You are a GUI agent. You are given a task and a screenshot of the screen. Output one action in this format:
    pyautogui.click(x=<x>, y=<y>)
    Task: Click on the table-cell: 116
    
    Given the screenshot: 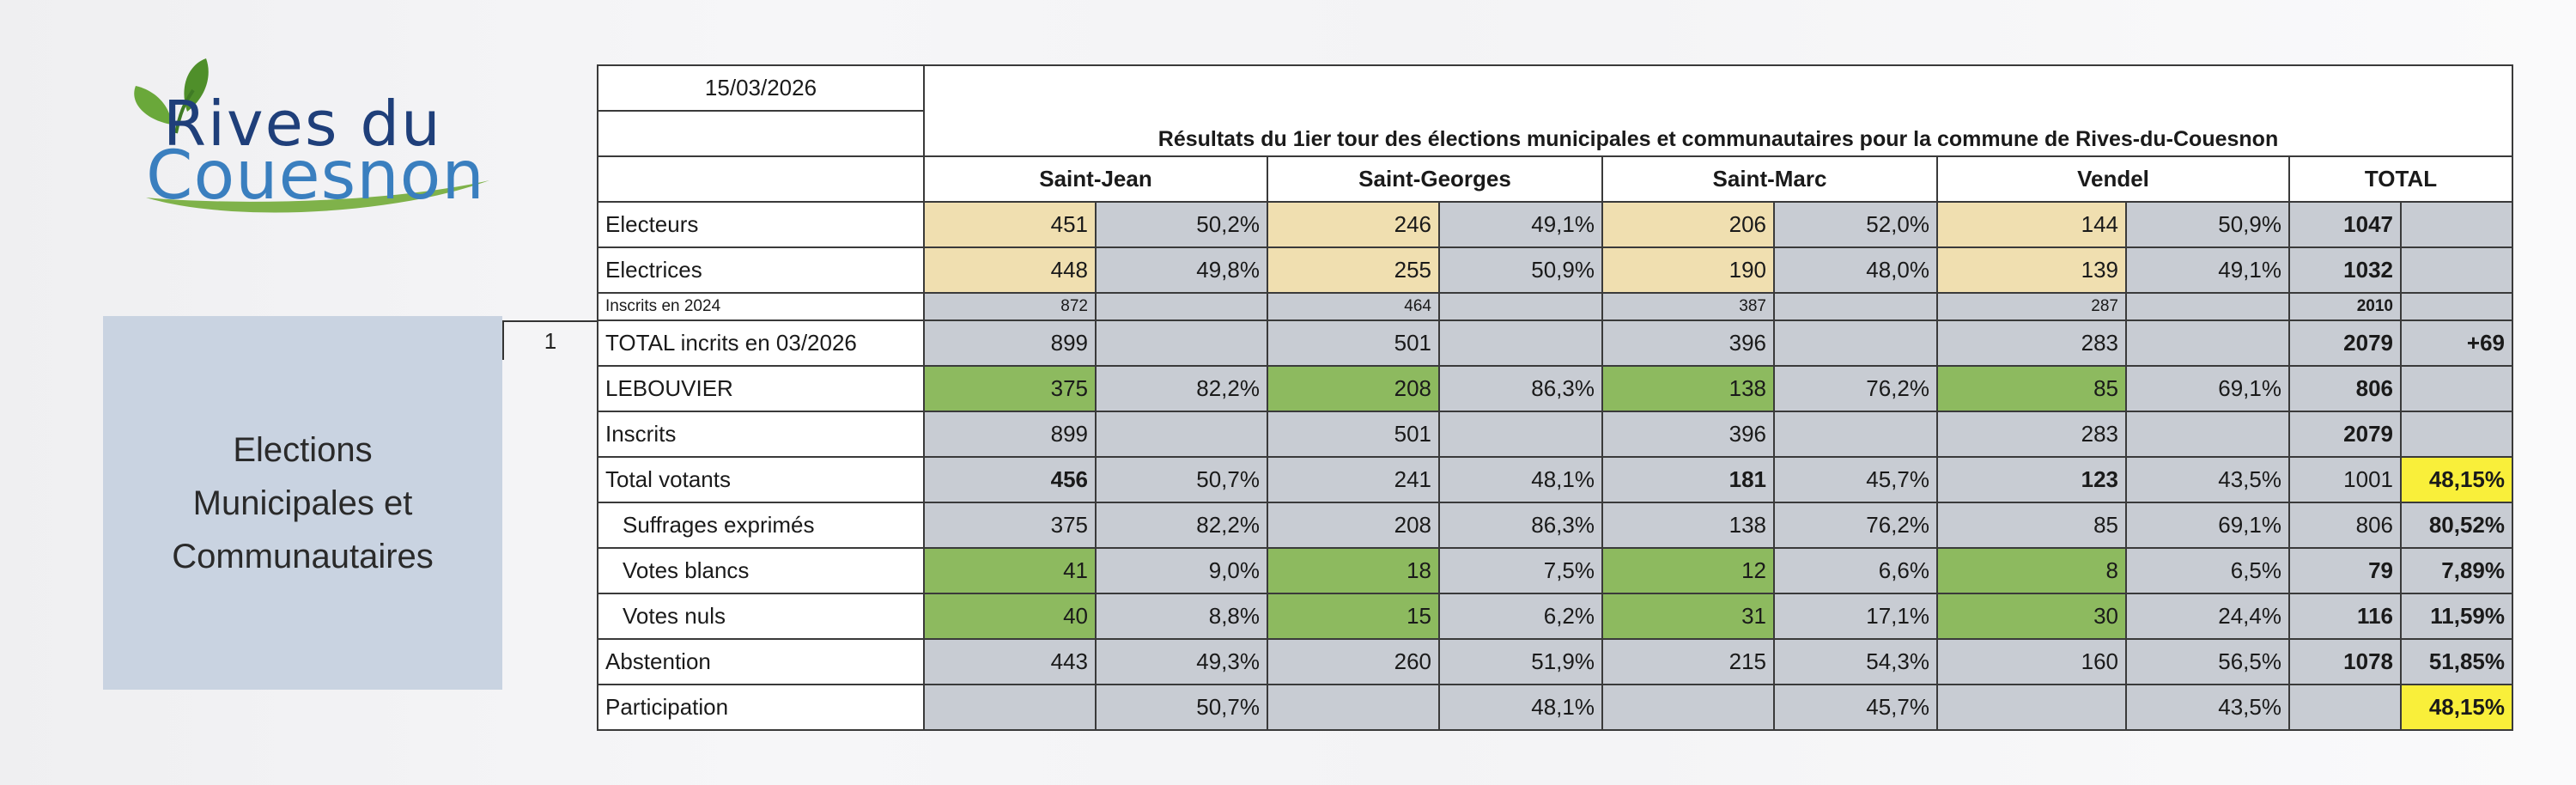 What is the action you would take?
    pyautogui.click(x=2345, y=616)
    